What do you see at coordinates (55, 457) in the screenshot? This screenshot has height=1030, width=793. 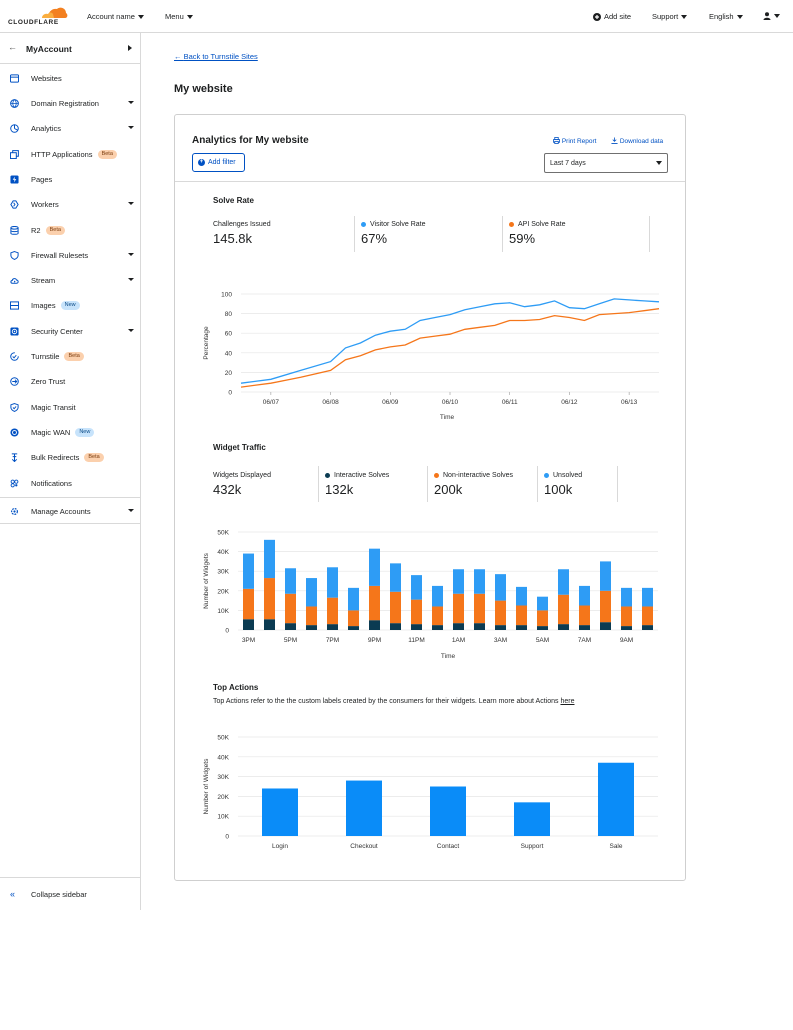 I see `sidebar-item-label: Bulk Redirects` at bounding box center [55, 457].